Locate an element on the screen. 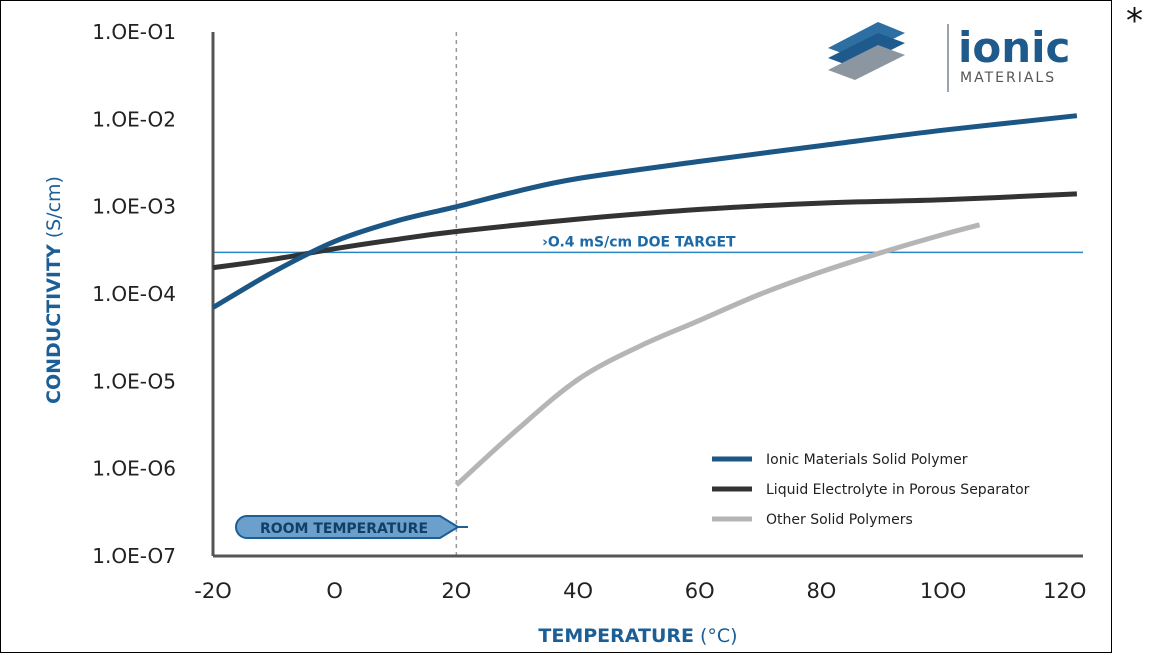  x-axis-label: TEMPERATURE (°C) is located at coordinates (637, 636).